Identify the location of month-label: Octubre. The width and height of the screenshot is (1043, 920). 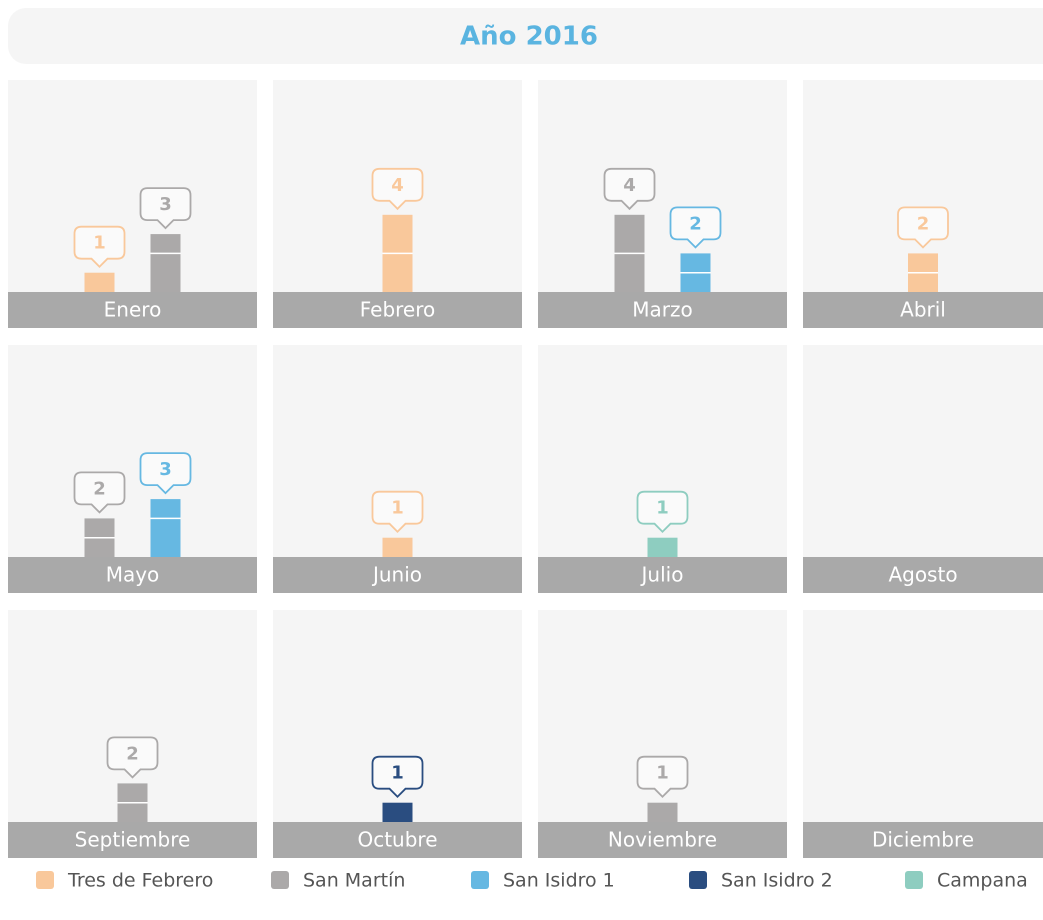
(397, 840).